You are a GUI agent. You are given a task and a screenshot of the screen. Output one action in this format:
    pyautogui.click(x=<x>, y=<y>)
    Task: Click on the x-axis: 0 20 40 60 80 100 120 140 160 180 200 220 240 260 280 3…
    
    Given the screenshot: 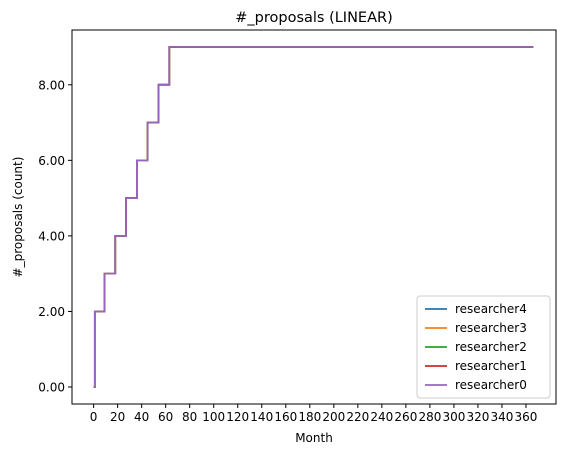 What is the action you would take?
    pyautogui.click(x=314, y=414)
    